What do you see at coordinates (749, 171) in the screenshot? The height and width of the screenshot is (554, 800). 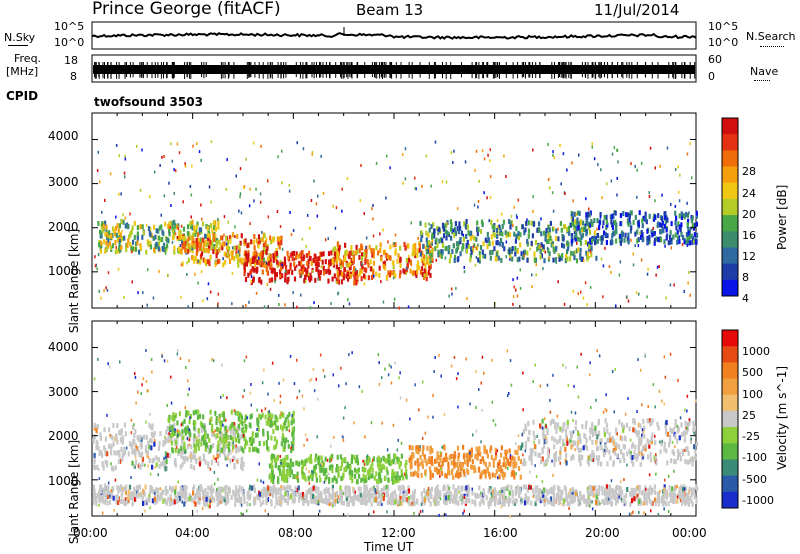 I see `power-cbar-tick-28: 28` at bounding box center [749, 171].